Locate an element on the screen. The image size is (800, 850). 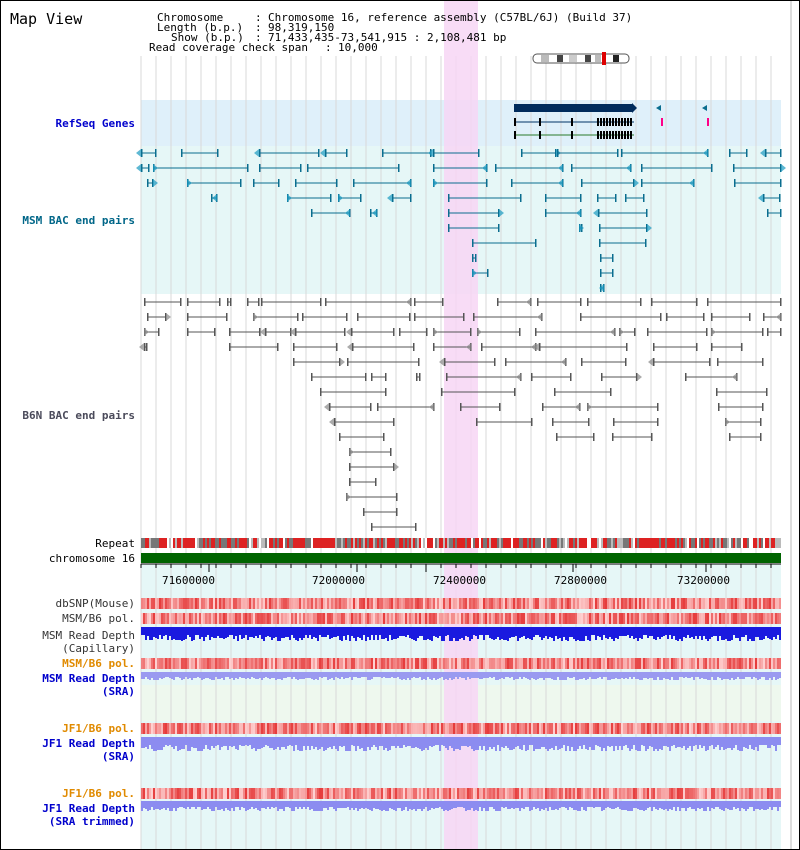
track-label-jf1-depth-trimmed: JF1 Read Depth is located at coordinates (88, 808).